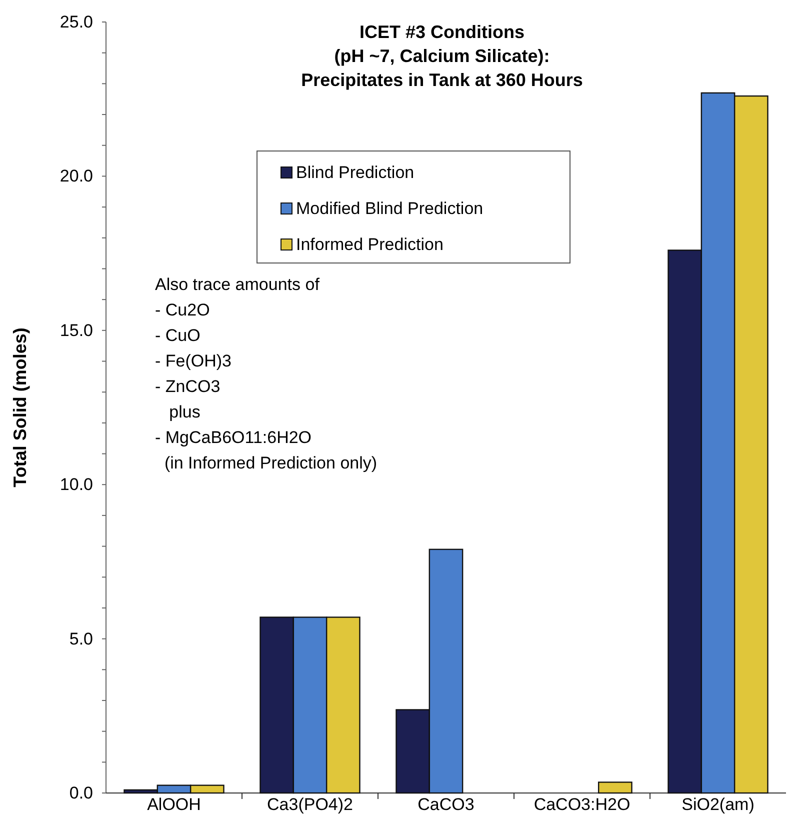 The width and height of the screenshot is (788, 831). What do you see at coordinates (76, 176) in the screenshot?
I see `y-tick-label: 20.0` at bounding box center [76, 176].